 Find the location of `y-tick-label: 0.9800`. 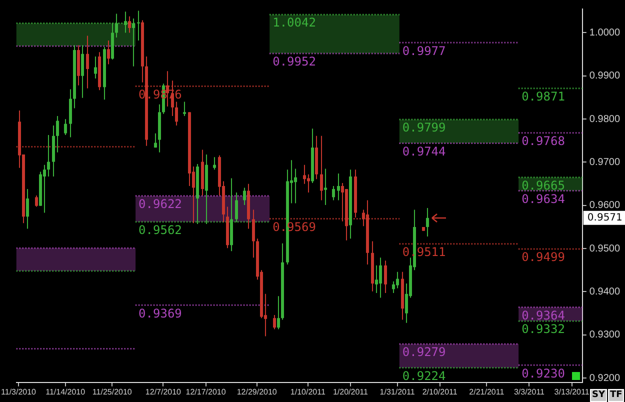

y-tick-label: 0.9800 is located at coordinates (604, 119).